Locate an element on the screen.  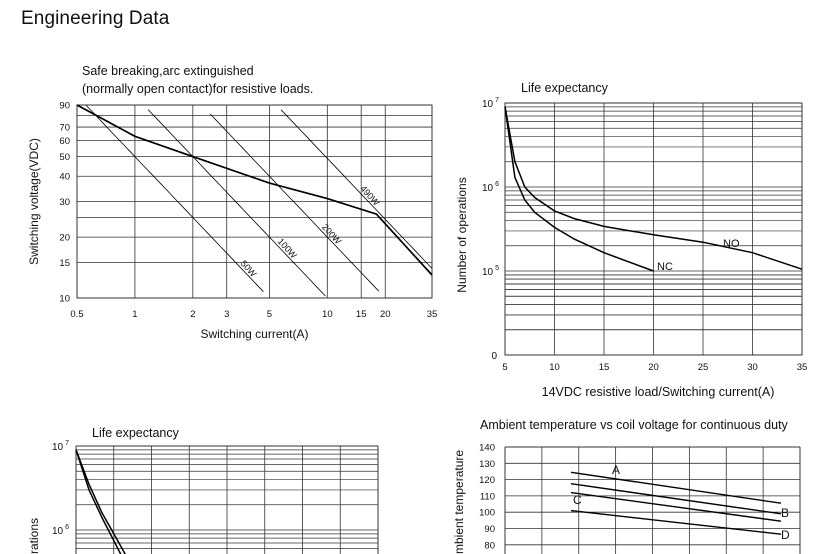
chart4-series-label: D is located at coordinates (785, 535).